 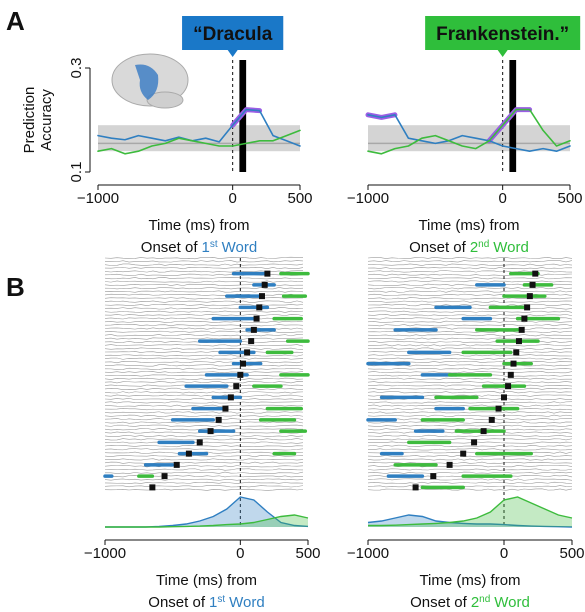 What do you see at coordinates (206, 602) in the screenshot?
I see `x-axis-label: Onset of 1st Word` at bounding box center [206, 602].